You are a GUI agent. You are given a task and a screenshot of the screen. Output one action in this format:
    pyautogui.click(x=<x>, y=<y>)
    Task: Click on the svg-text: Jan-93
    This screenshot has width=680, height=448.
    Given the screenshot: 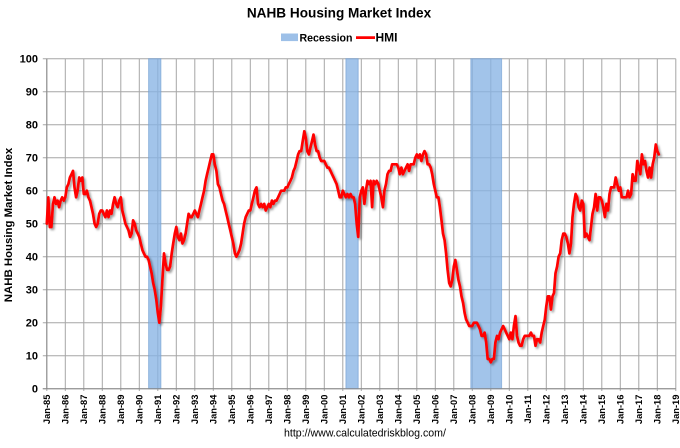 What is the action you would take?
    pyautogui.click(x=195, y=409)
    